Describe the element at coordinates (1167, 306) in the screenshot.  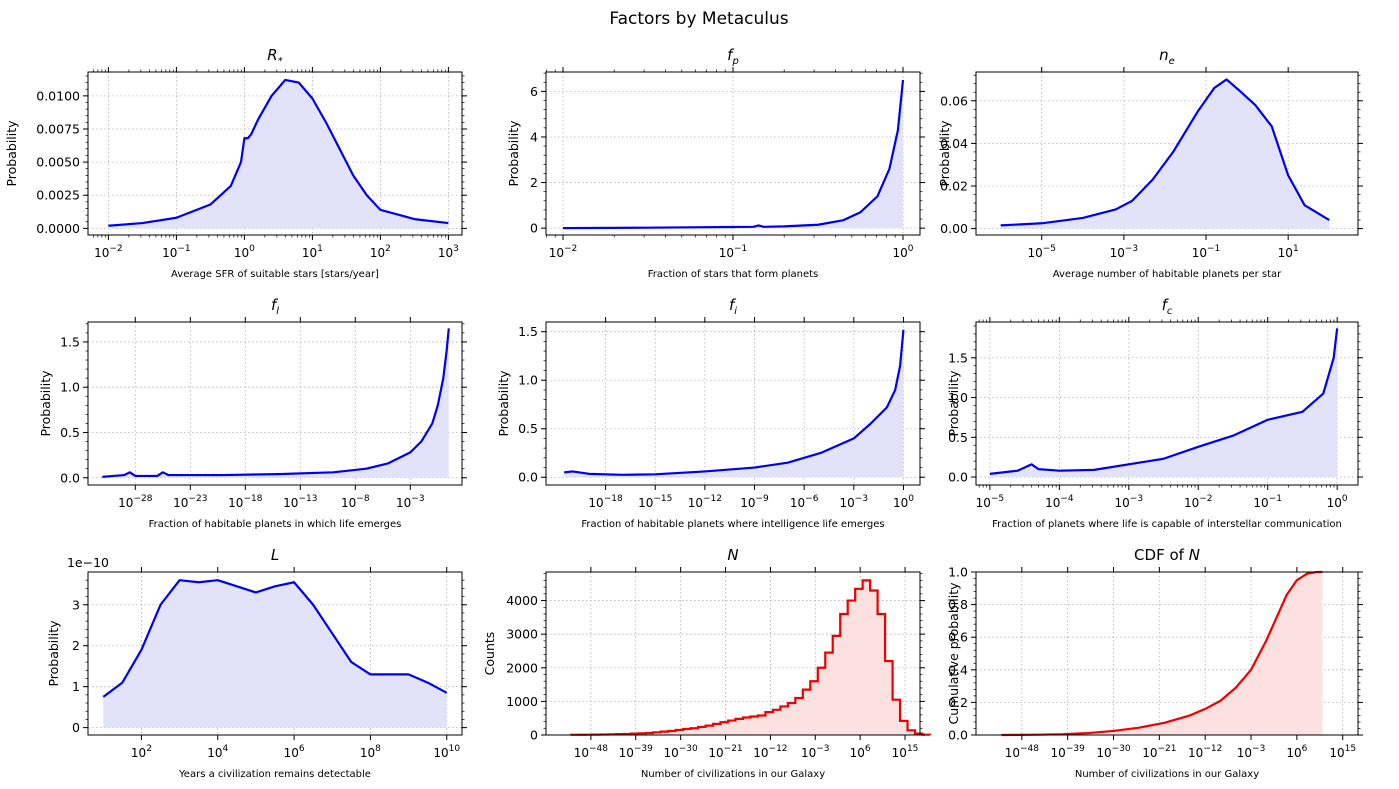
I see `chart-title: fc` at that location.